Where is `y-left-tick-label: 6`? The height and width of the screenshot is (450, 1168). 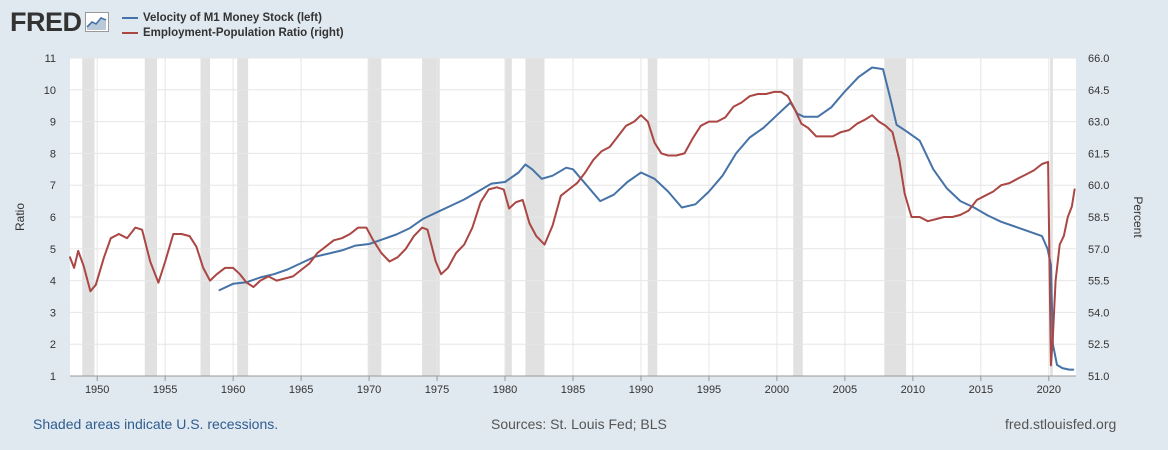
y-left-tick-label: 6 is located at coordinates (53, 218).